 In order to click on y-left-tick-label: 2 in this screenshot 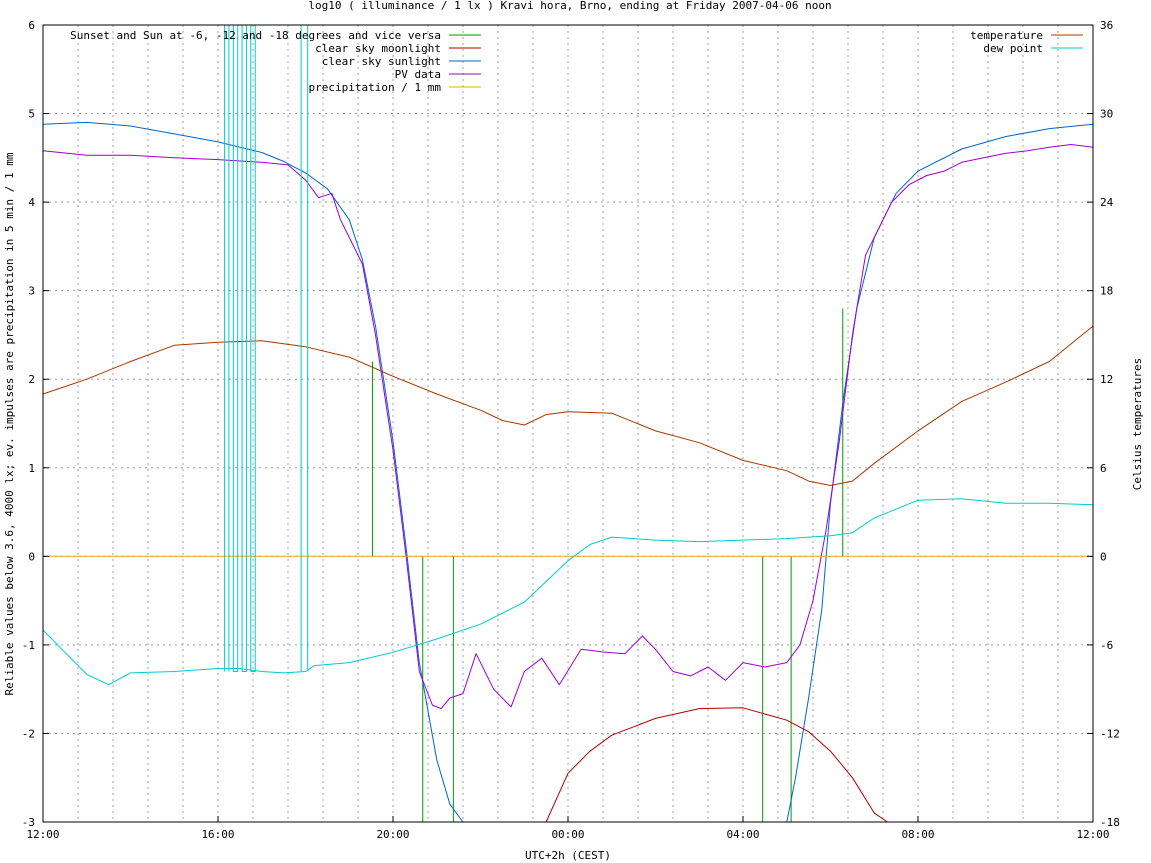, I will do `click(31, 379)`.